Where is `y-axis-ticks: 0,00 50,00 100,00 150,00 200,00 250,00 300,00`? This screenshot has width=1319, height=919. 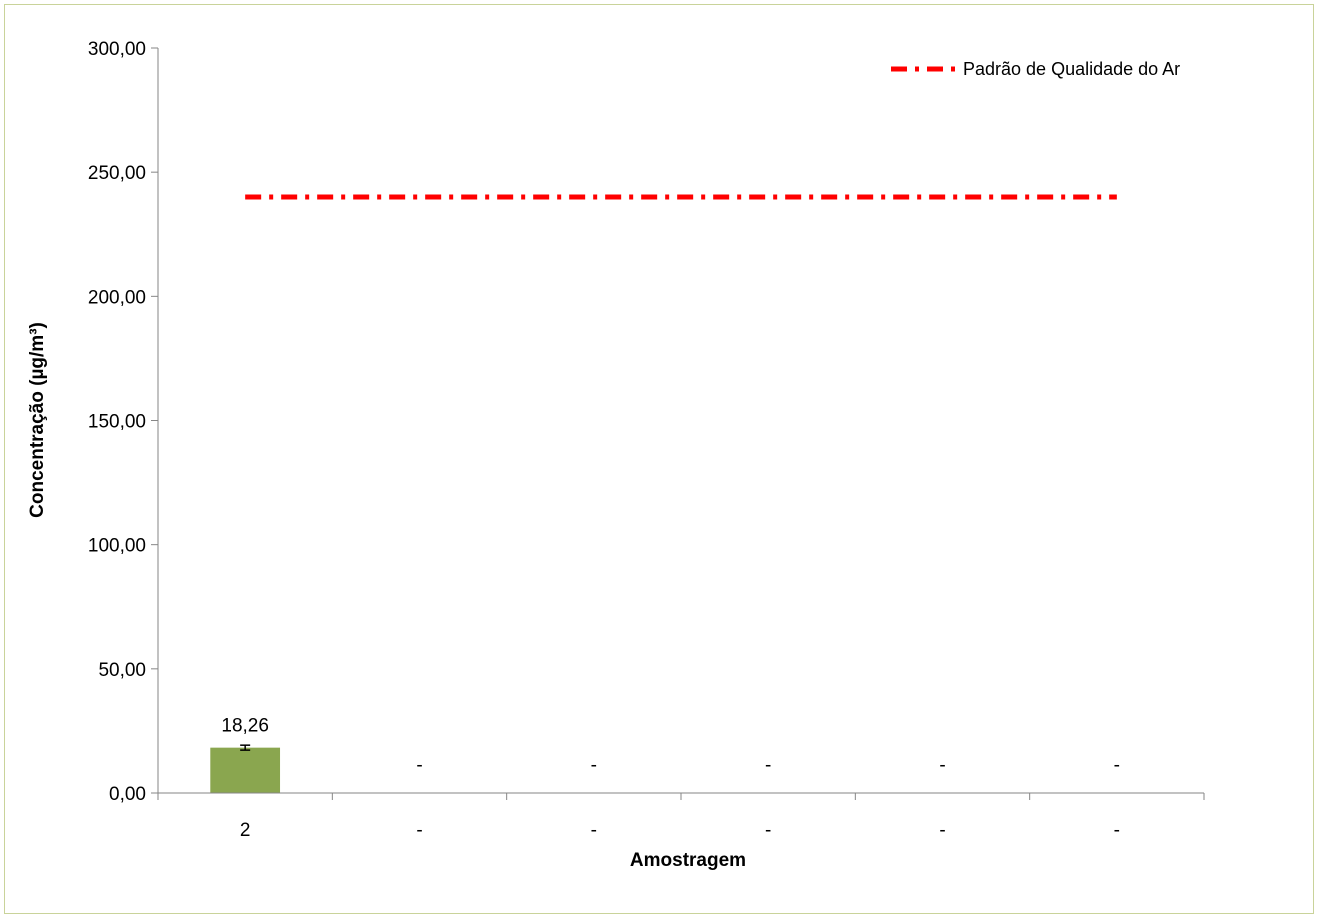 y-axis-ticks: 0,00 50,00 100,00 150,00 200,00 250,00 300,00 is located at coordinates (123, 422).